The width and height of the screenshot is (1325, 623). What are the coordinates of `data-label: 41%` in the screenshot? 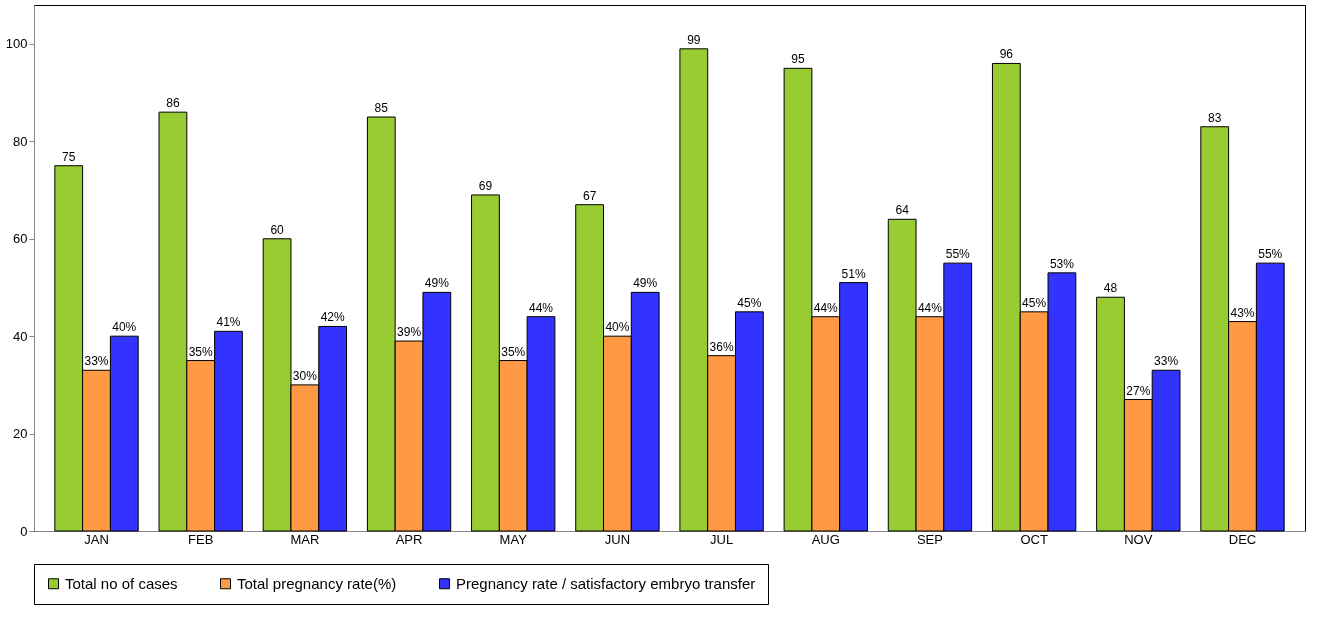 It's located at (228, 322).